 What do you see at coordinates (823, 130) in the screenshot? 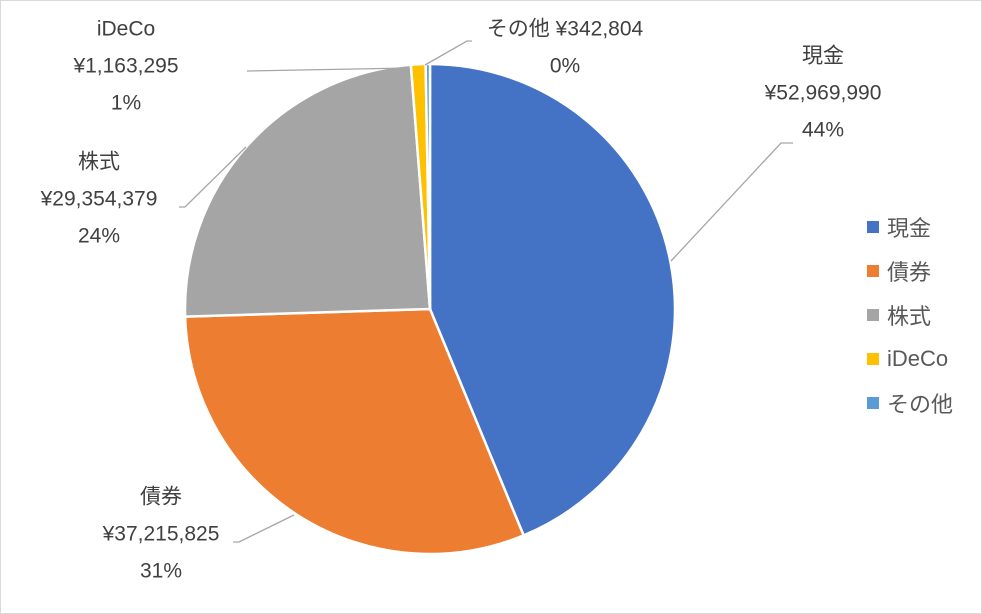
I see `data-label-cash-percent: 44%` at bounding box center [823, 130].